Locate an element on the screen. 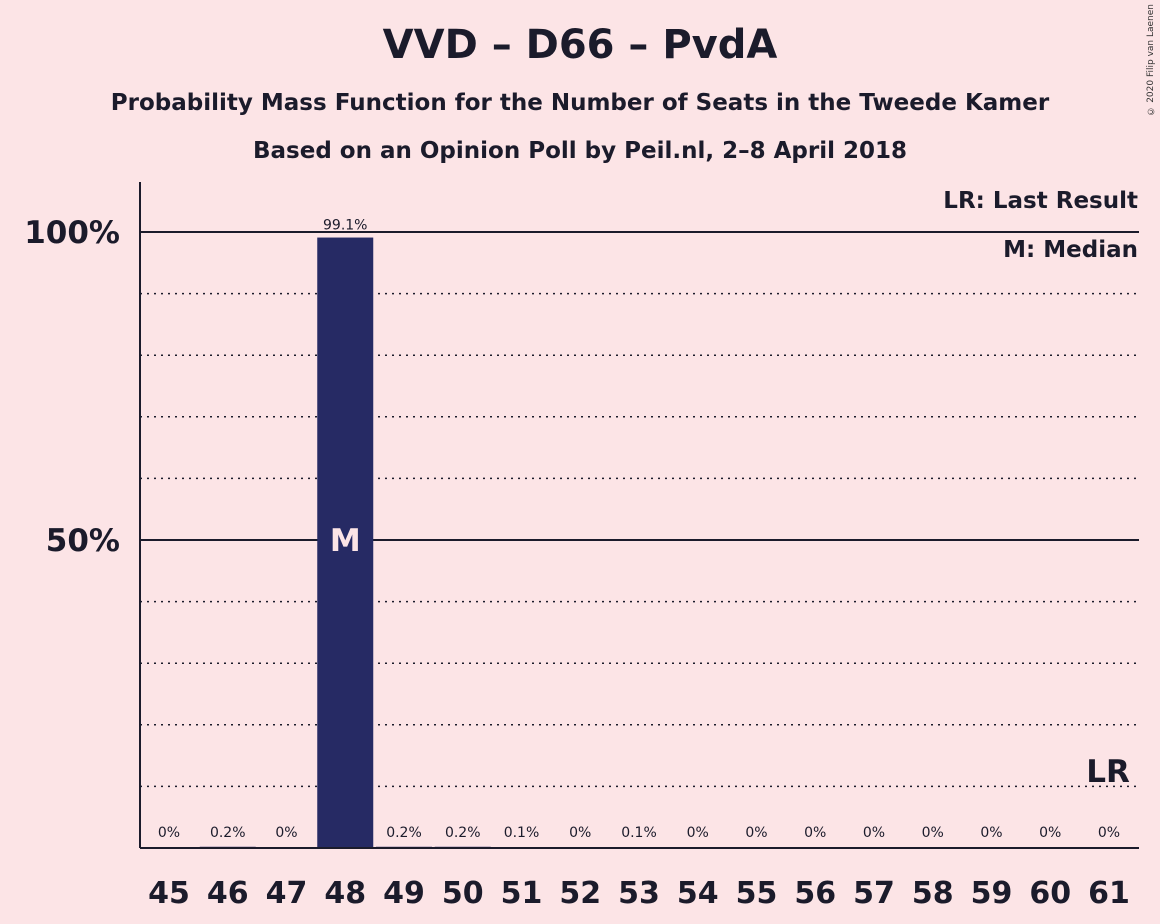  x-tick-label: 49 is located at coordinates (404, 893).